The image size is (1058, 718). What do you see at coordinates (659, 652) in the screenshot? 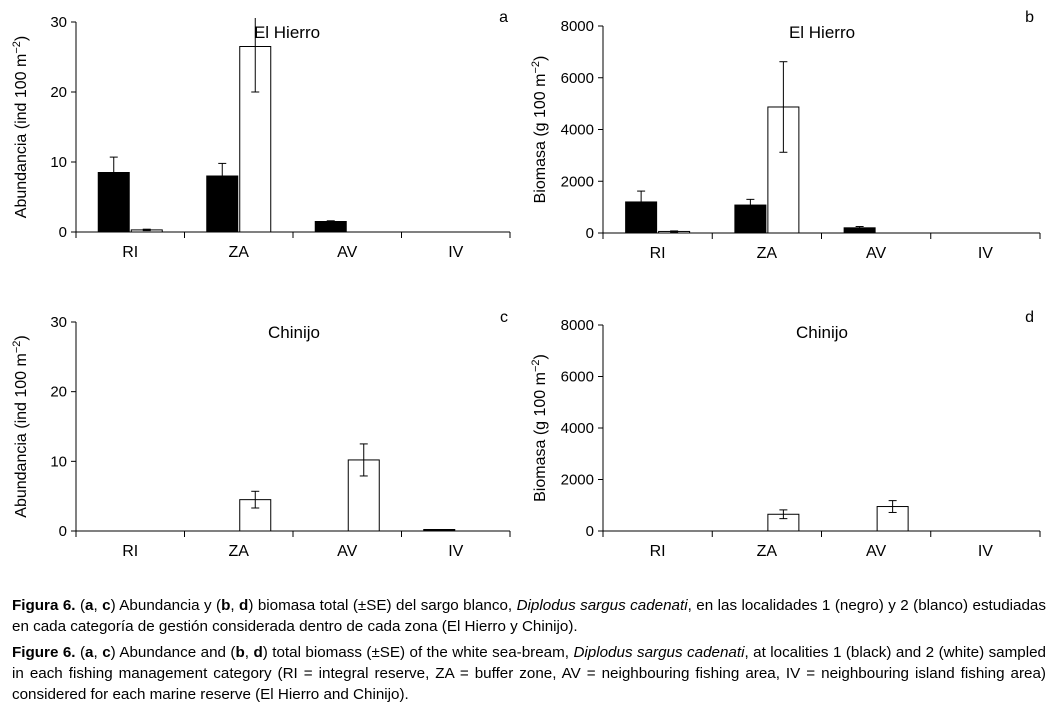
I see `caption-en-species: Diplodus sargus cadenati` at bounding box center [659, 652].